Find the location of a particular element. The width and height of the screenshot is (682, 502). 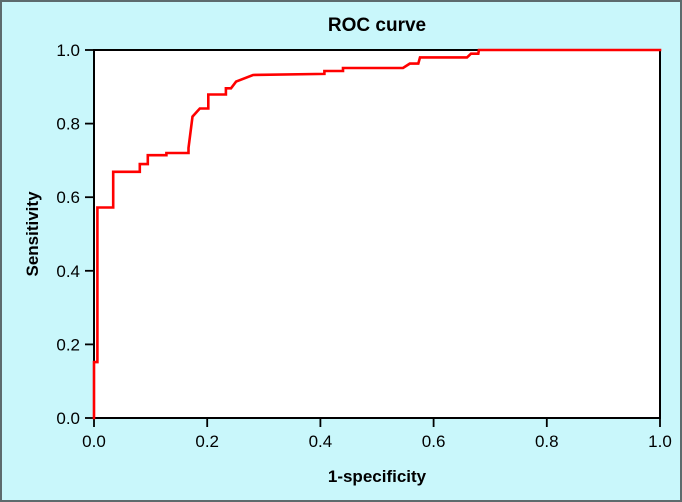

y-tick-label: 1.0 is located at coordinates (68, 50).